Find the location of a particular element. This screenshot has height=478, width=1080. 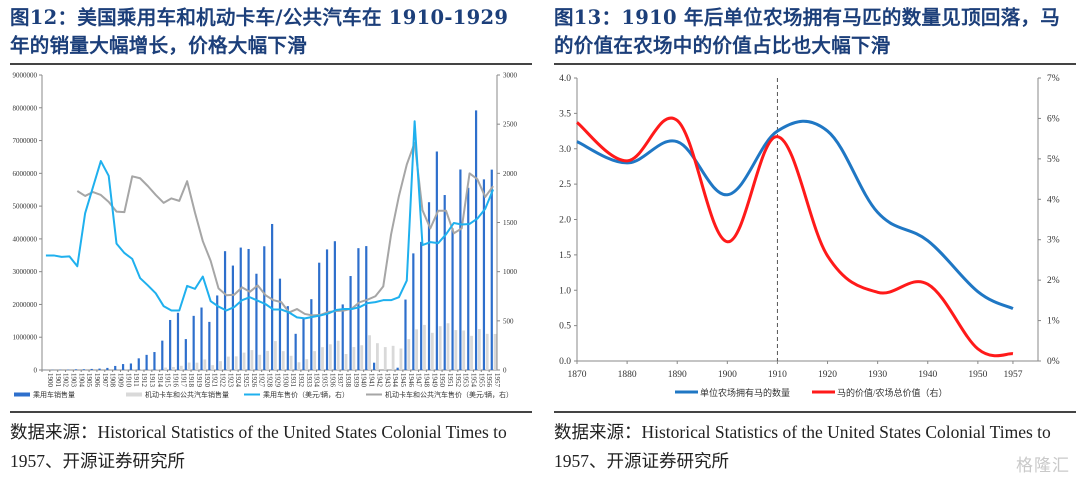

x-axis-tick-label: 1925 is located at coordinates (246, 380).